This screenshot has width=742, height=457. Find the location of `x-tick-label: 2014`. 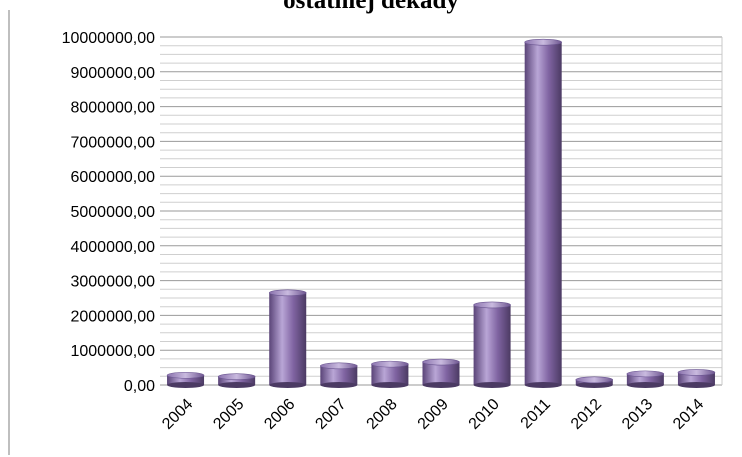

x-tick-label: 2014 is located at coordinates (688, 414).